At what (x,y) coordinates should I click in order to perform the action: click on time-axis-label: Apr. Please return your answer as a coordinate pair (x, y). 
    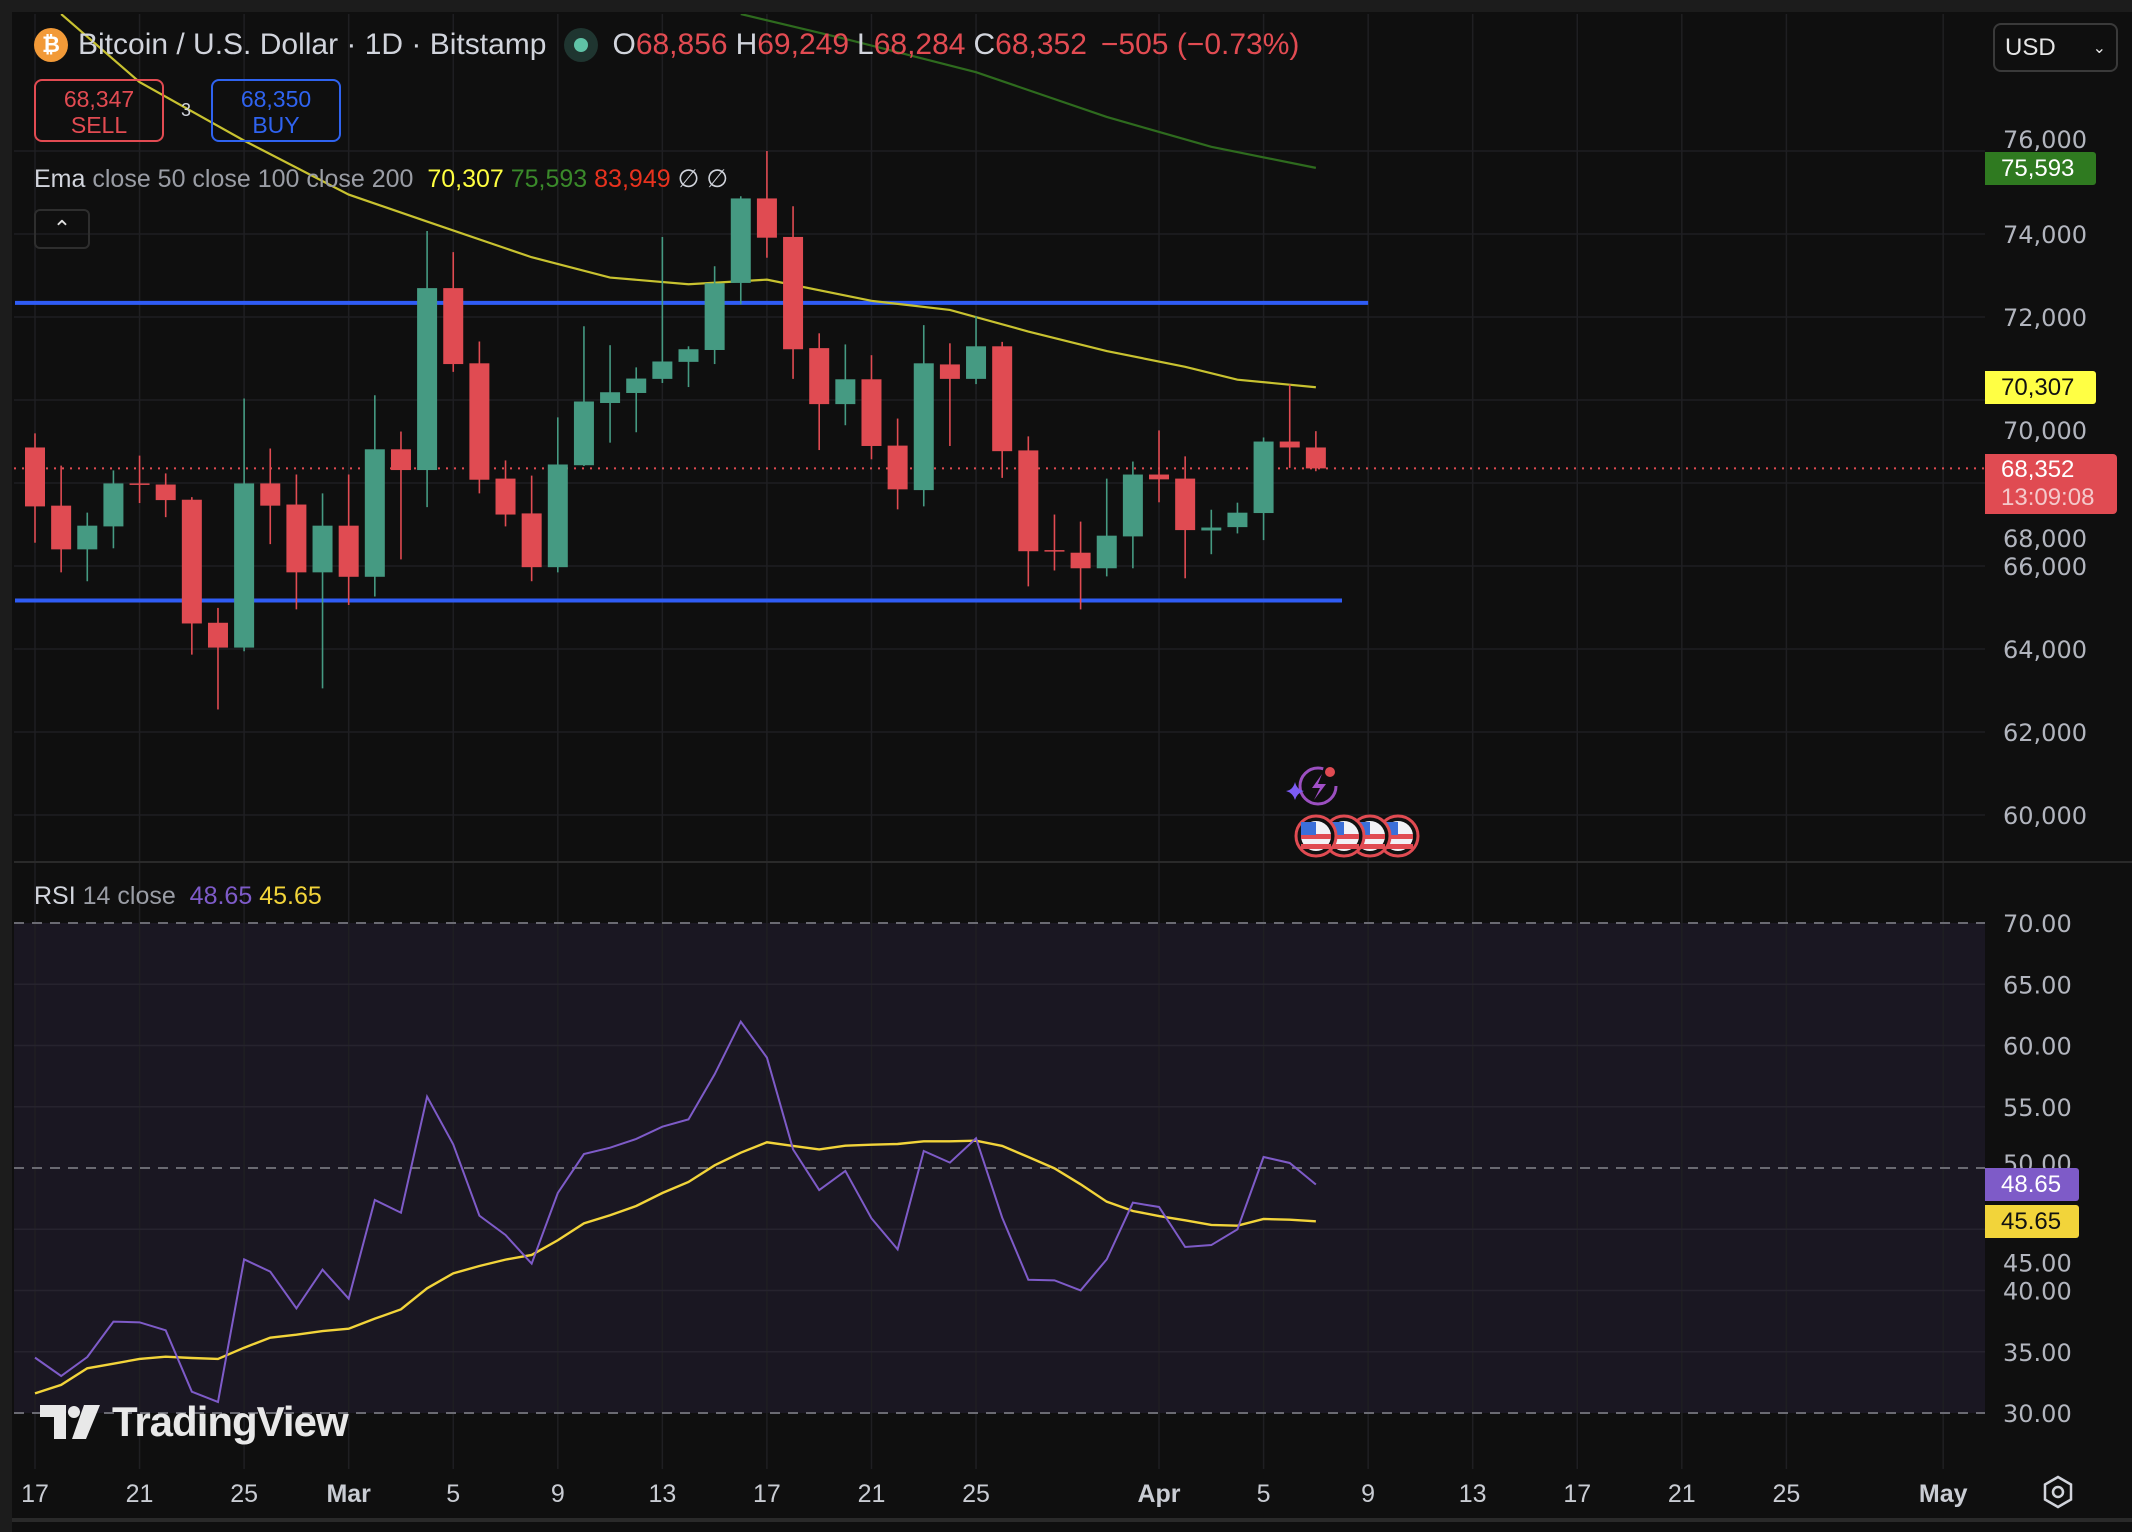
    Looking at the image, I should click on (1158, 1494).